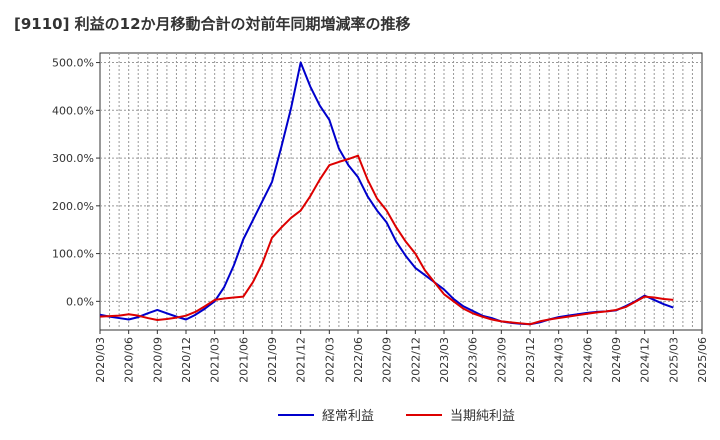  Describe the element at coordinates (243, 360) in the screenshot. I see `x-tick-label: 2021/06` at that location.